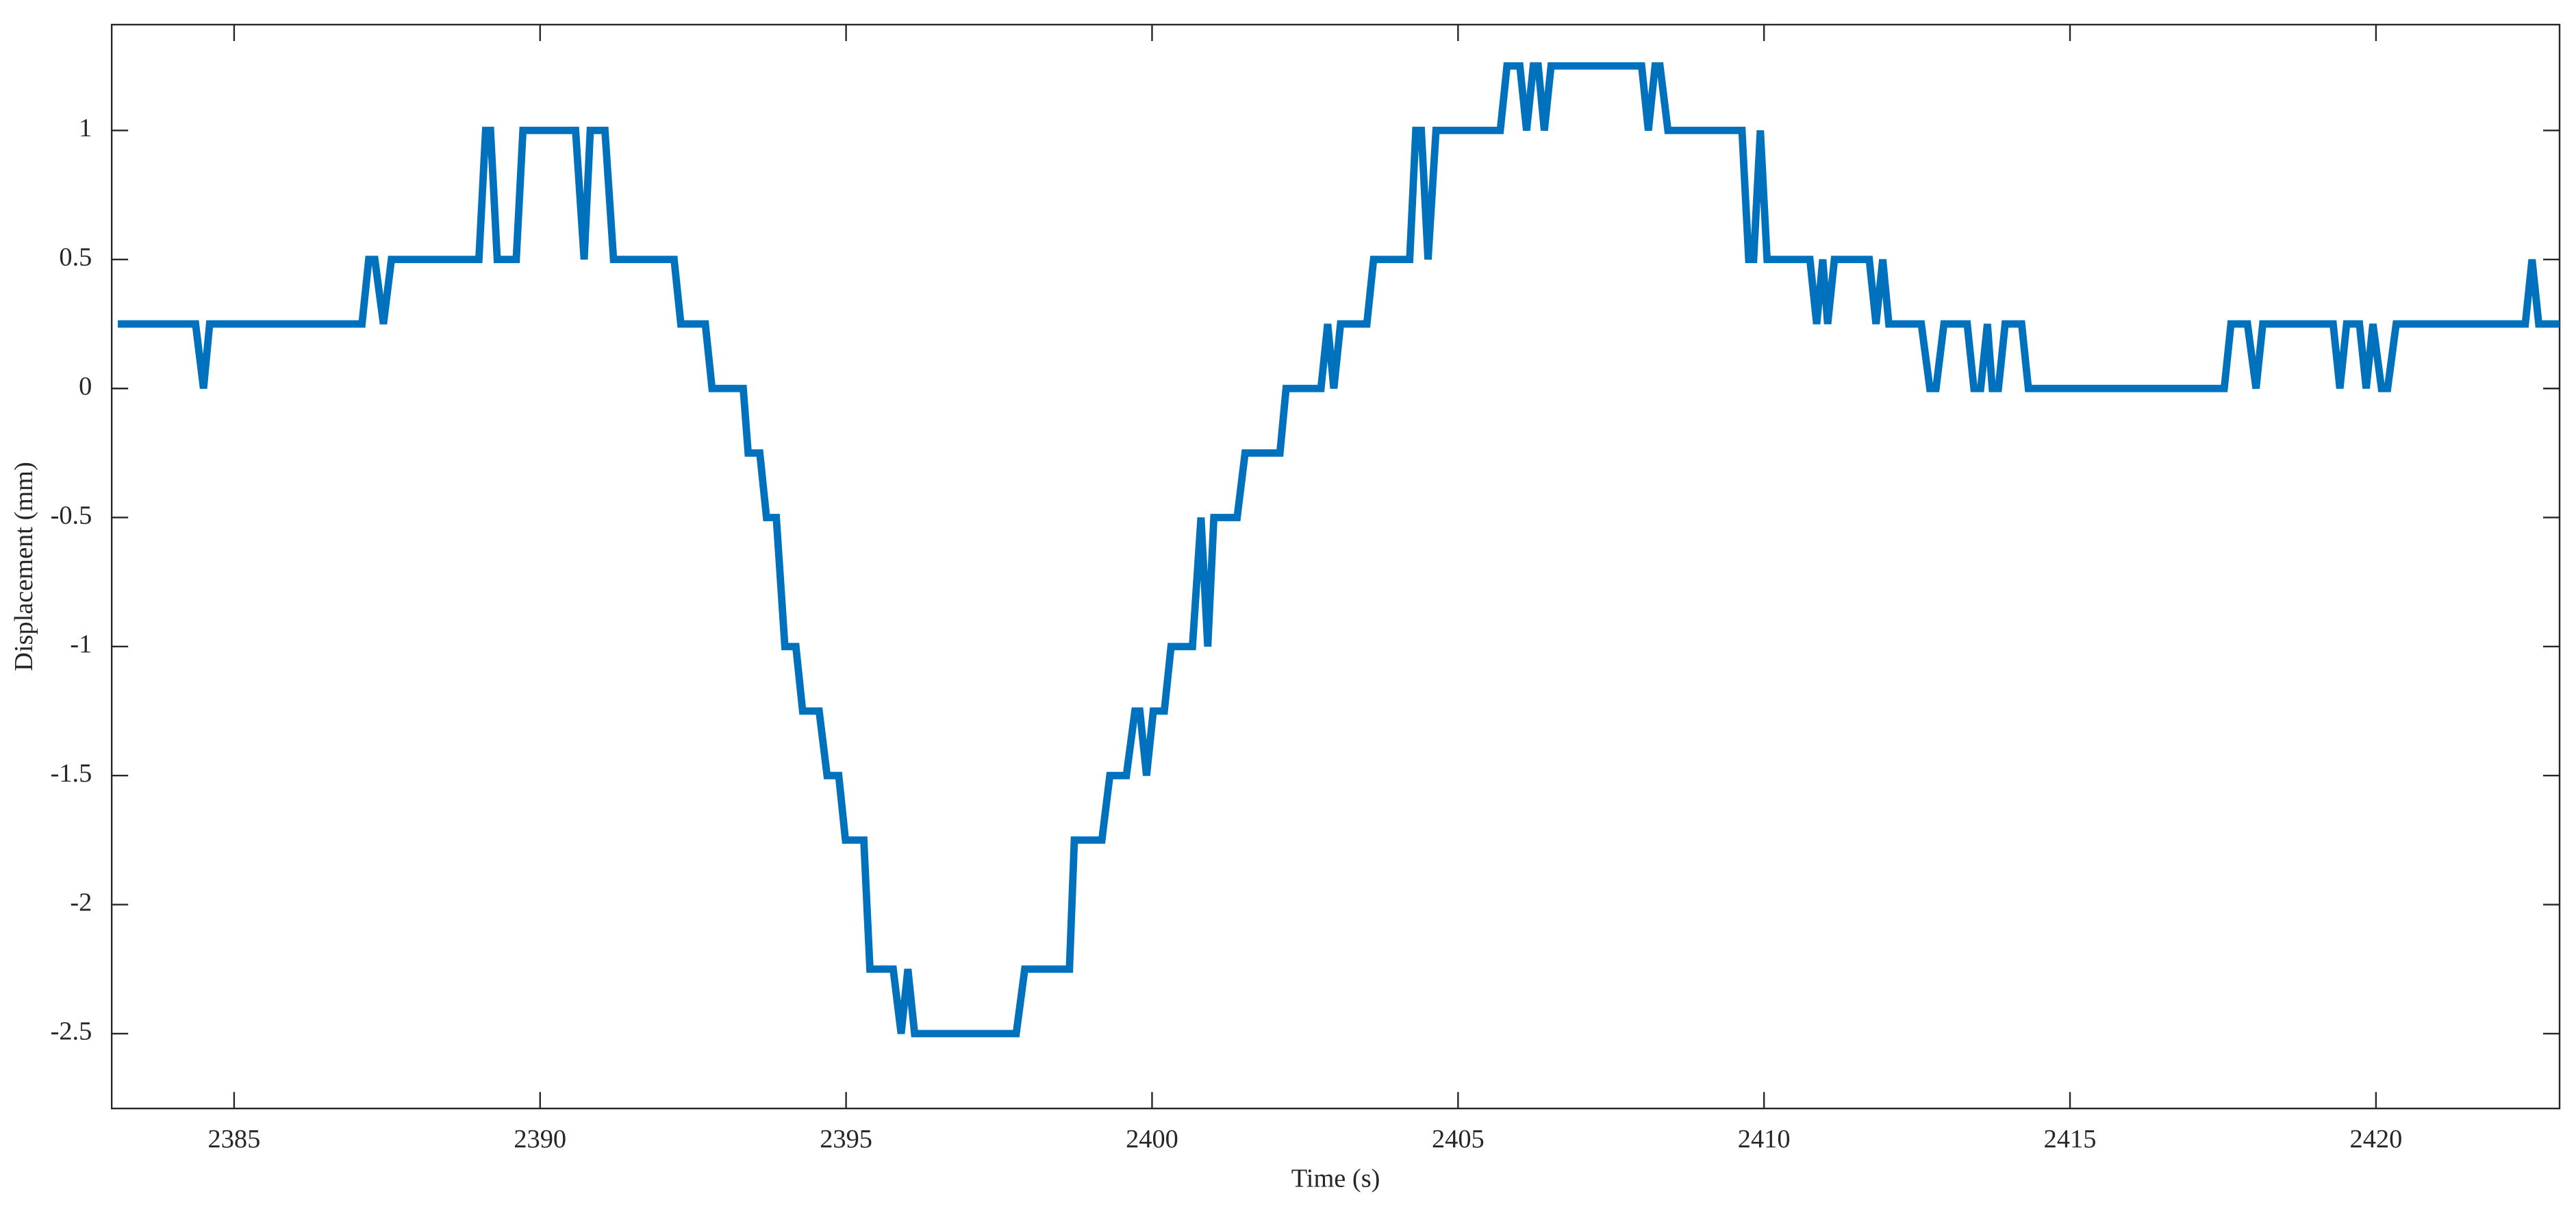  What do you see at coordinates (1335, 1178) in the screenshot?
I see `x-axis-label: Time (s)` at bounding box center [1335, 1178].